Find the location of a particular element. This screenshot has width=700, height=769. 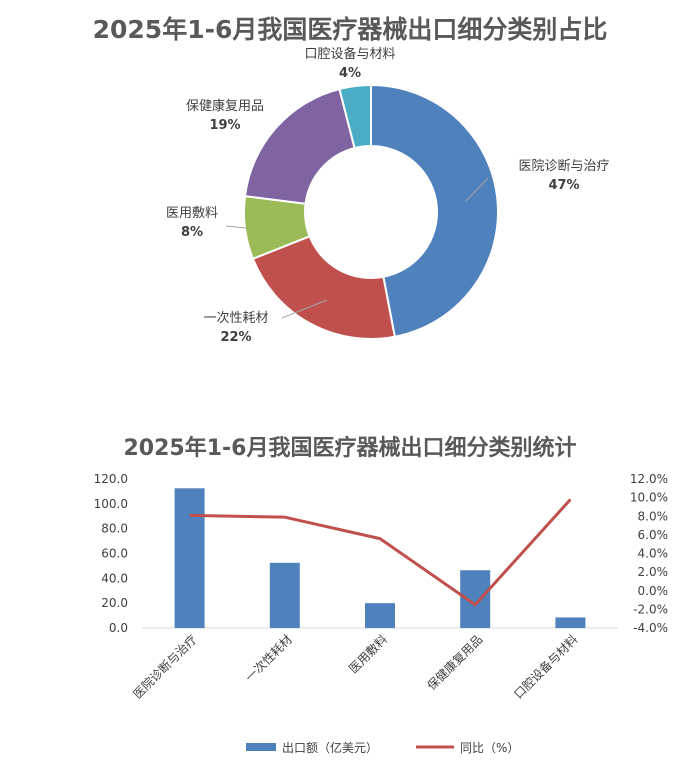

y-left-tick-label: 80.0 is located at coordinates (114, 529).